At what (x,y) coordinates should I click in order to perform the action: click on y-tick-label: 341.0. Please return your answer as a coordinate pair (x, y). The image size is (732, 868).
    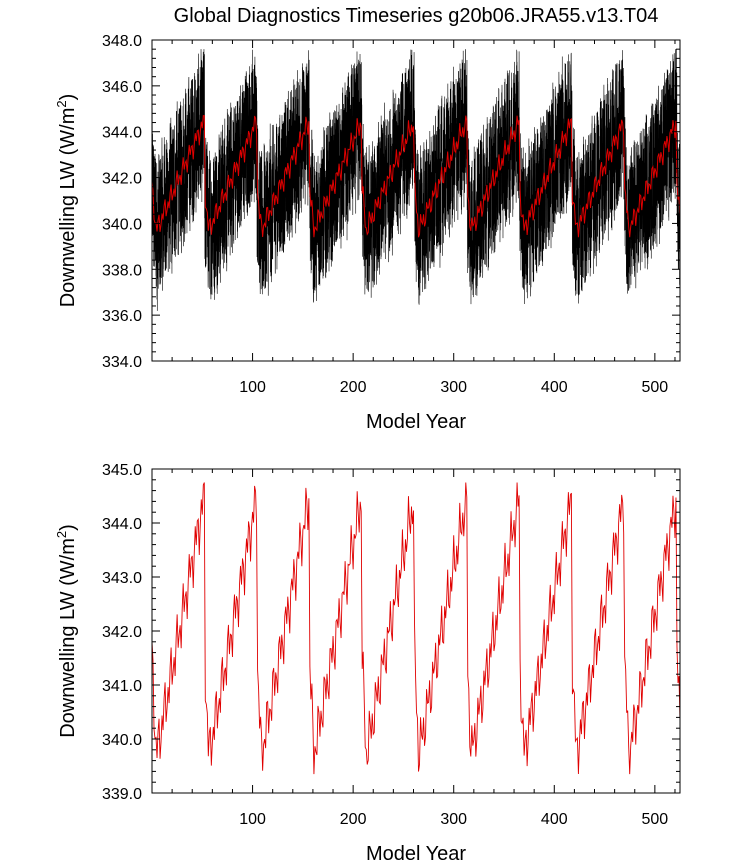
    Looking at the image, I should click on (122, 686).